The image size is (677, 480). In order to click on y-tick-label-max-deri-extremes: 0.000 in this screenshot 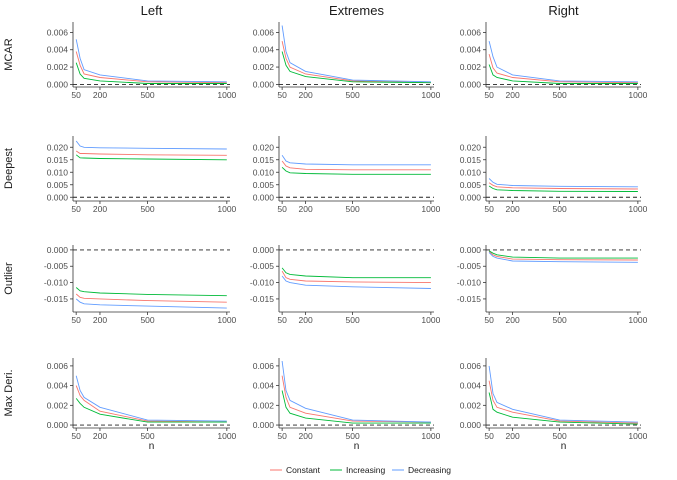, I will do `click(264, 425)`.